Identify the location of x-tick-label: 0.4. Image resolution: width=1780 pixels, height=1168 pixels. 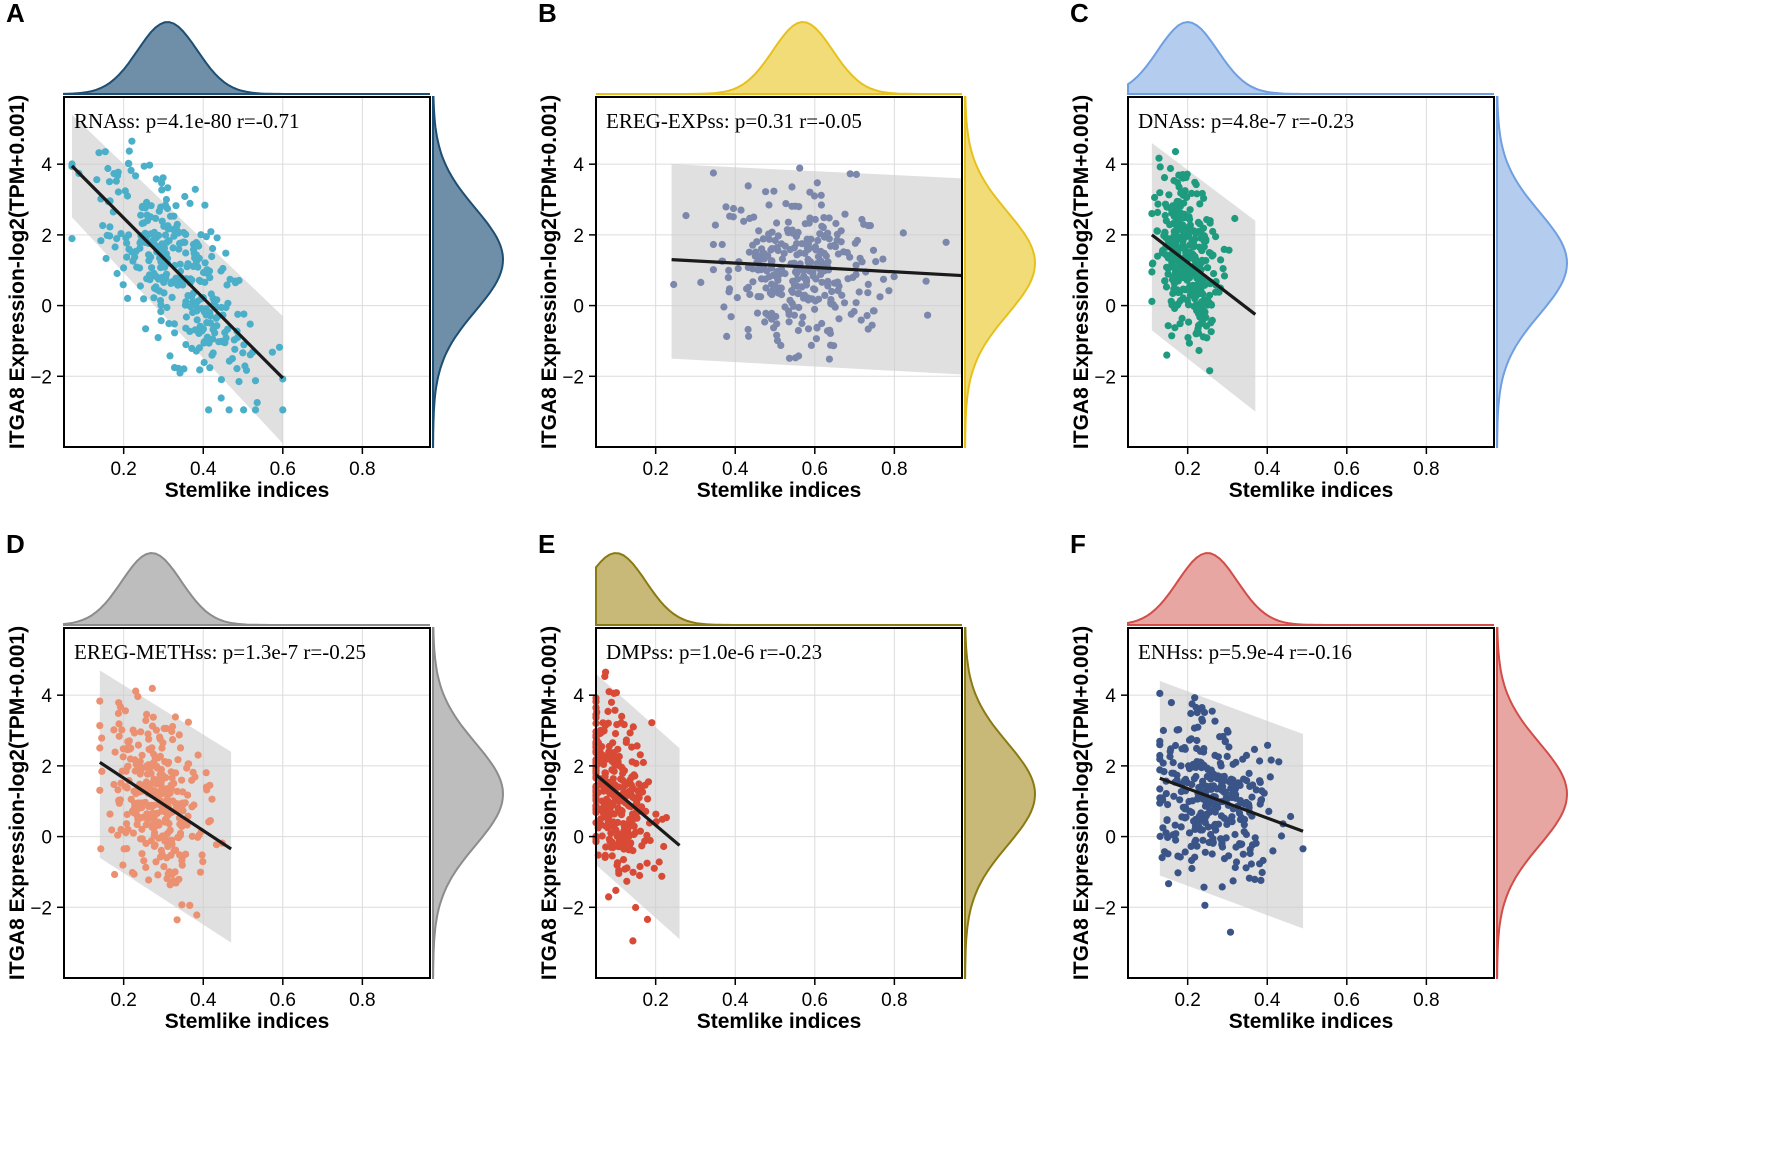
(1267, 469).